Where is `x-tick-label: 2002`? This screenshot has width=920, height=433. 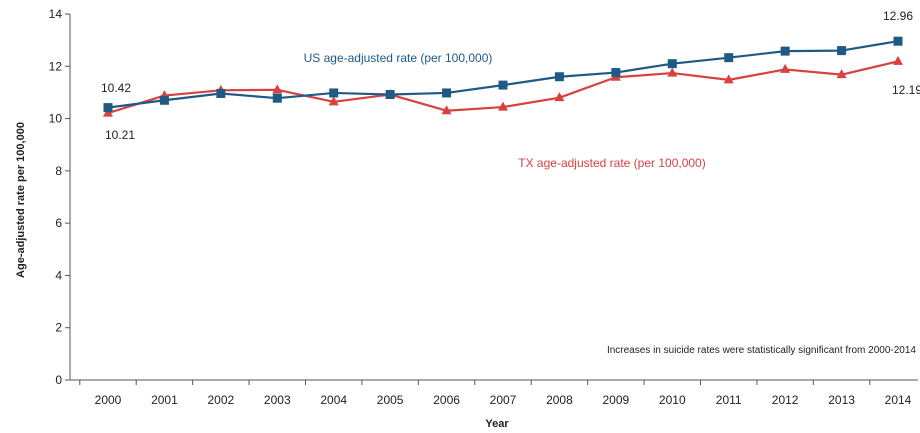 x-tick-label: 2002 is located at coordinates (221, 400).